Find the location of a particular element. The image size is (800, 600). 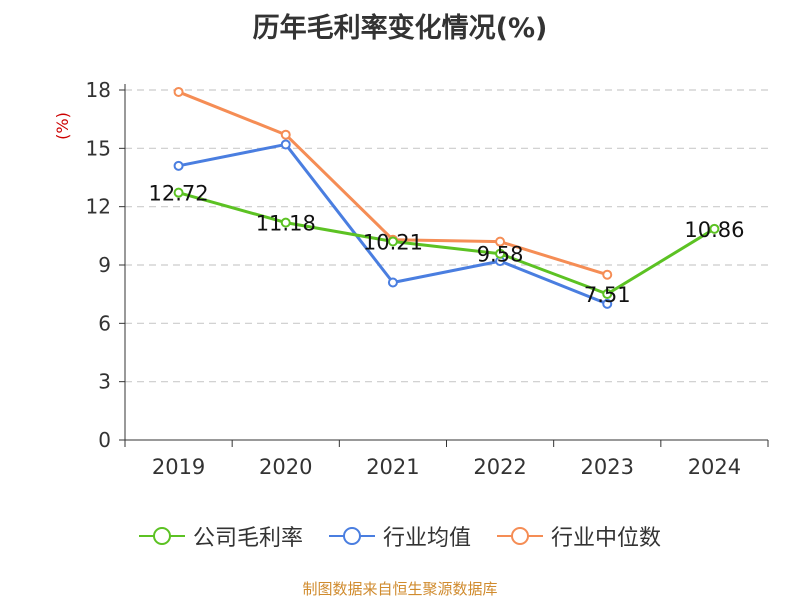

y-tick-label: 12 is located at coordinates (98, 207).